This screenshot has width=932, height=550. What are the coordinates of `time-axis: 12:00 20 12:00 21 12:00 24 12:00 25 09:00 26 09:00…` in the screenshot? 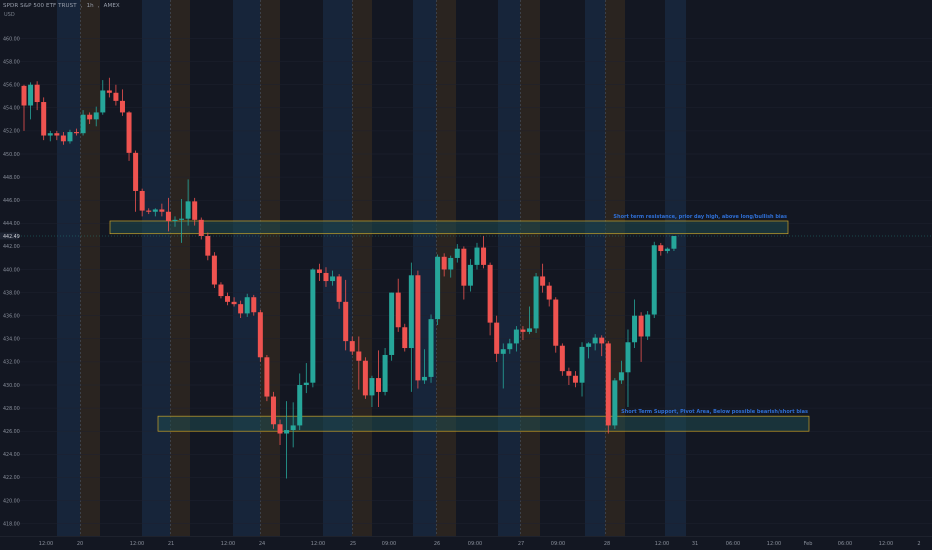 It's located at (466, 543).